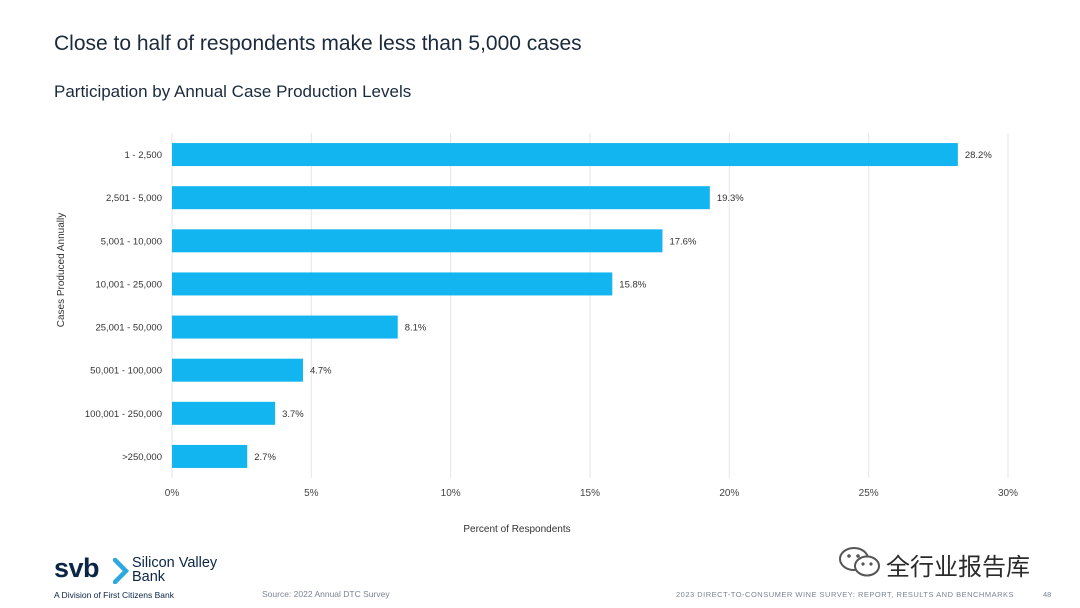  What do you see at coordinates (61, 270) in the screenshot?
I see `y-axis-title: Cases Produced Annually` at bounding box center [61, 270].